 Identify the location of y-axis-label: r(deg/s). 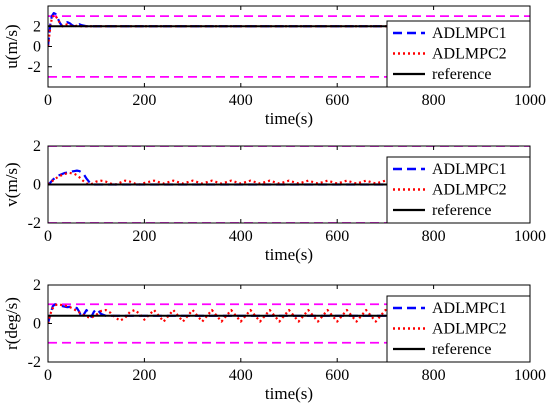
(11, 323).